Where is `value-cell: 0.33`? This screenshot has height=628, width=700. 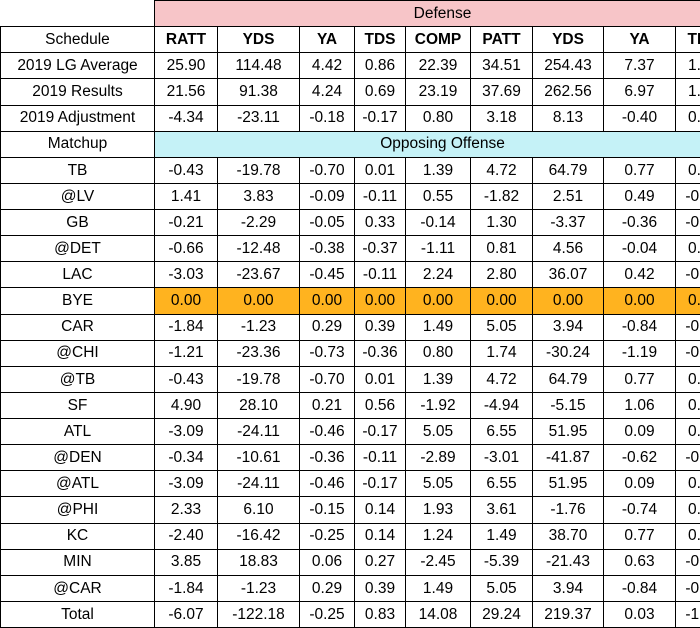
value-cell: 0.33 is located at coordinates (380, 222).